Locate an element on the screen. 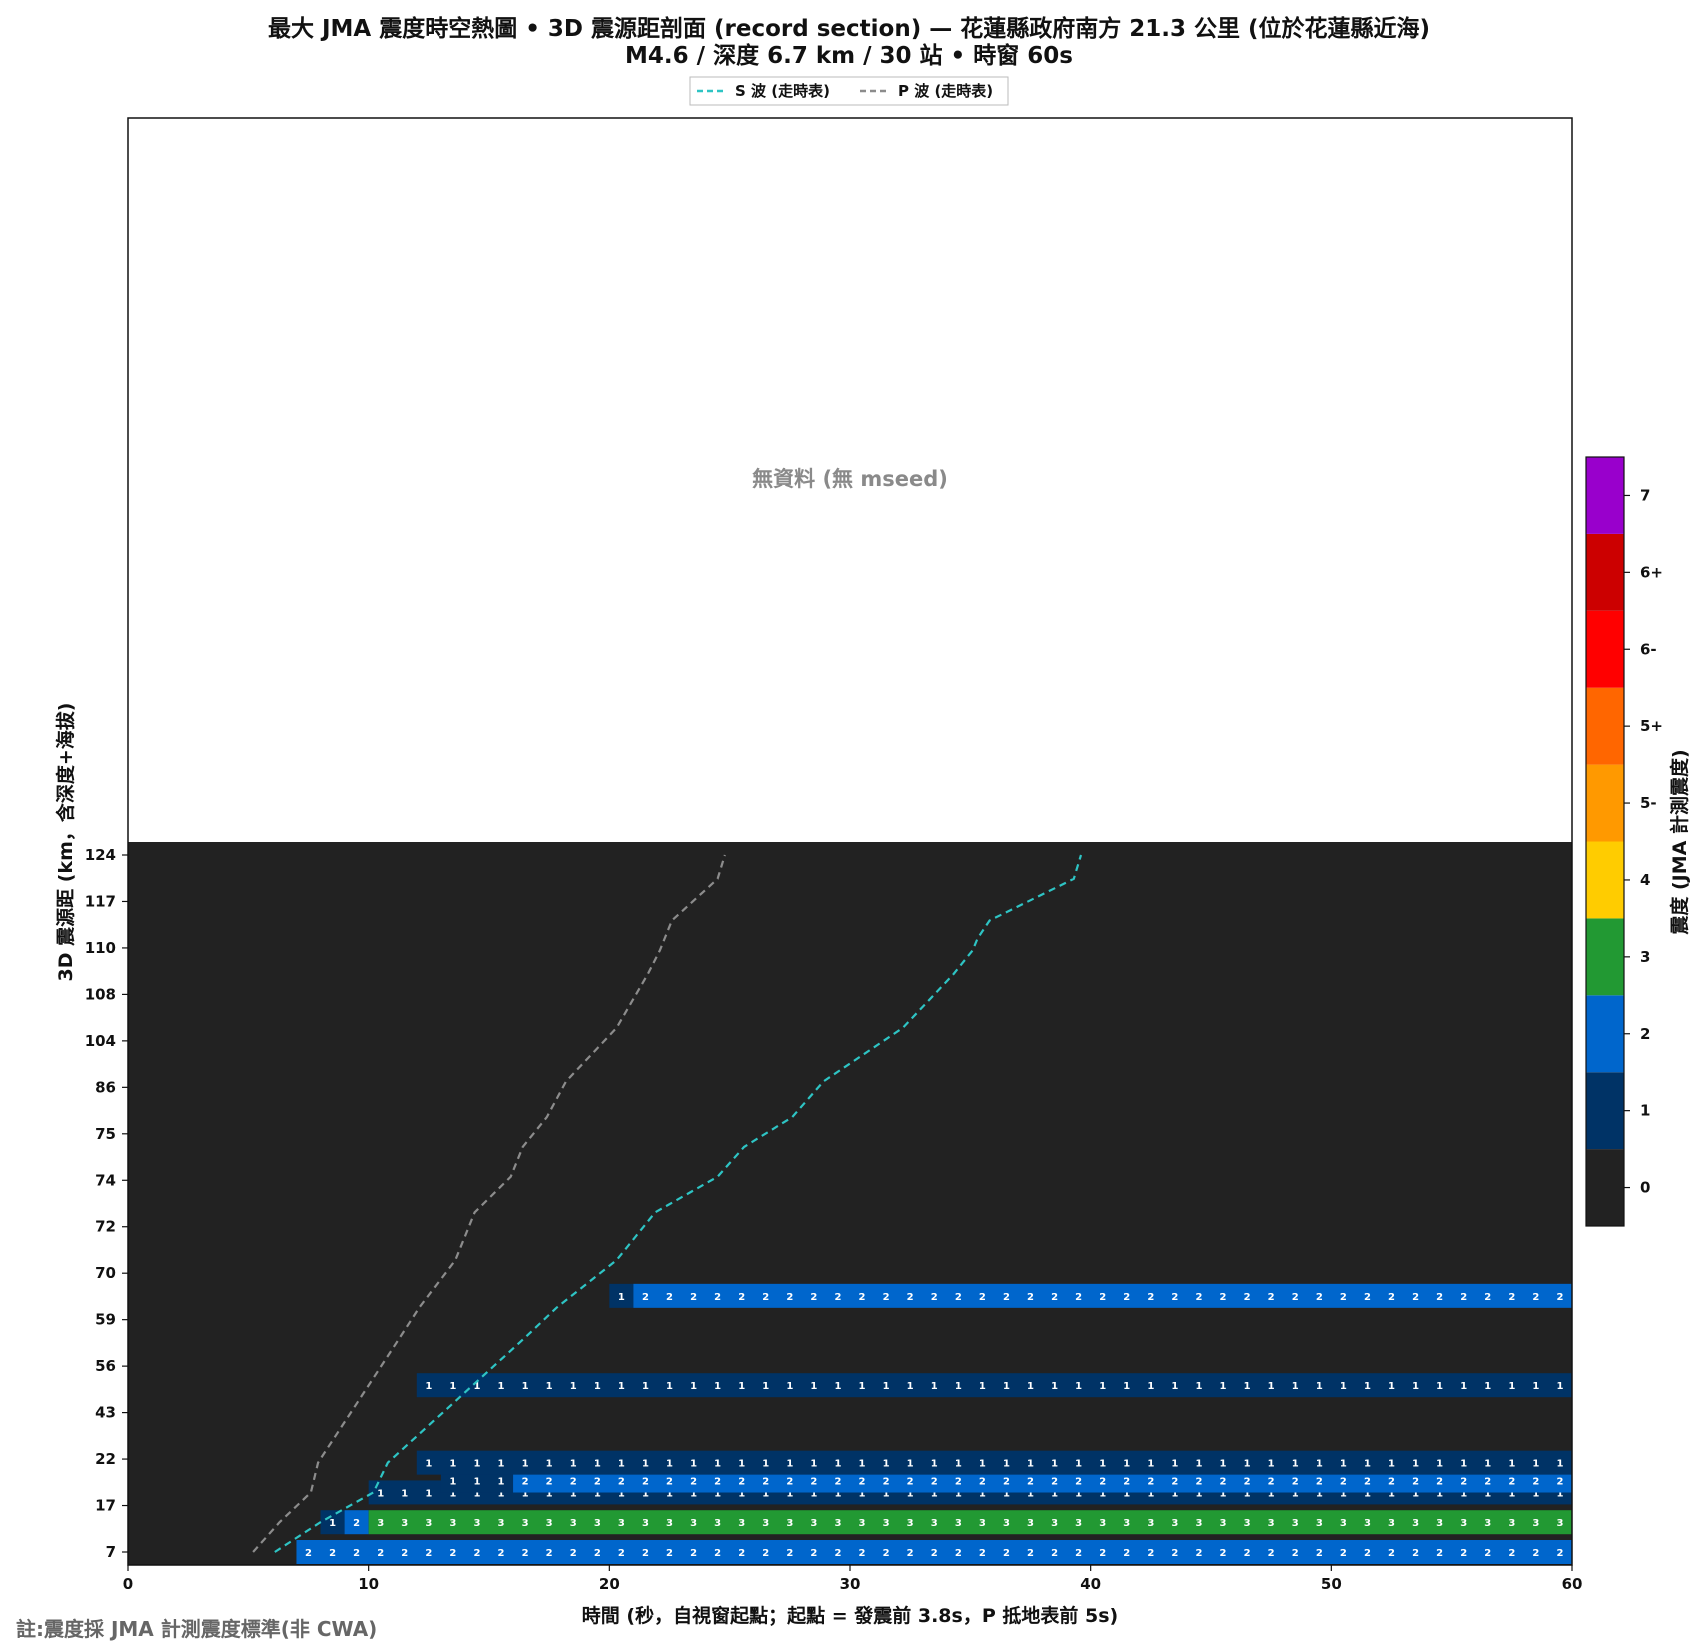 The image size is (1698, 1648). legend: S 波 (走時表) P 波 (走時表) is located at coordinates (849, 91).